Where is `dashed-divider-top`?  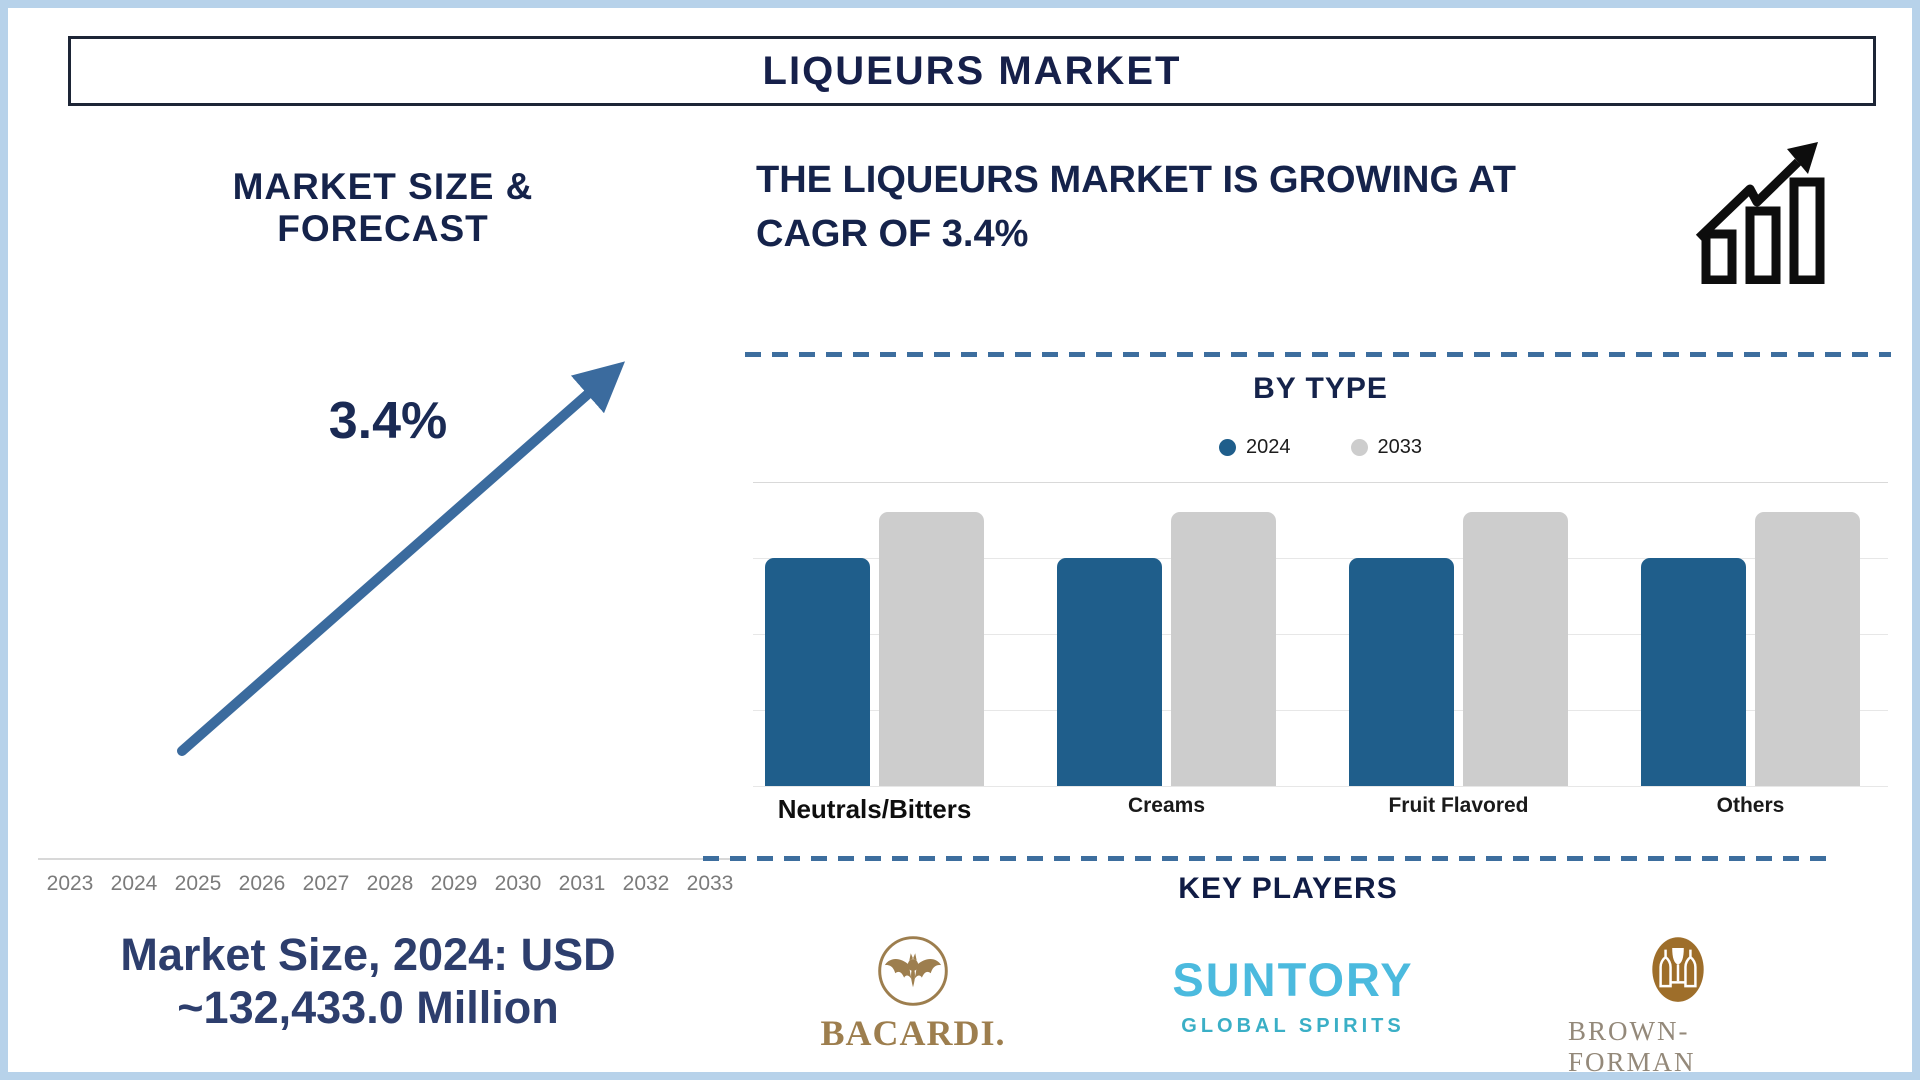
dashed-divider-top is located at coordinates (1318, 354).